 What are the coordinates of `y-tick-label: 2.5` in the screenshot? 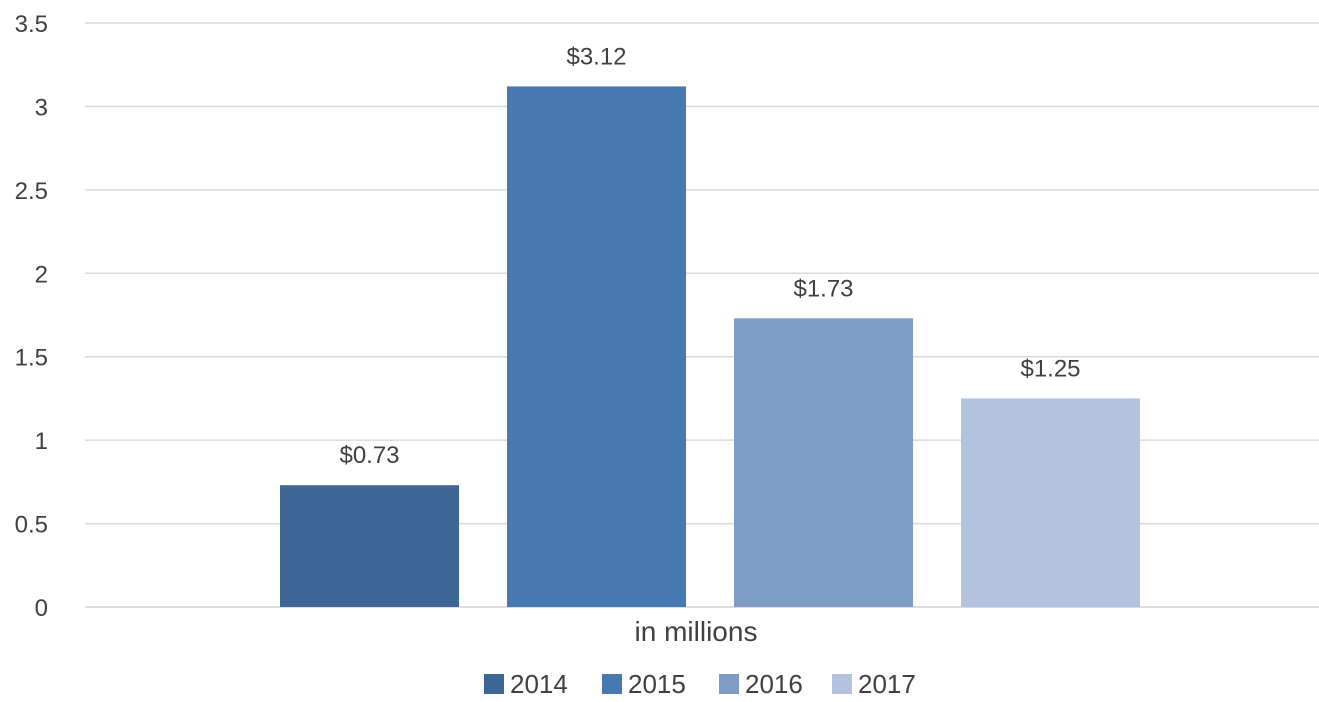 It's located at (31, 191).